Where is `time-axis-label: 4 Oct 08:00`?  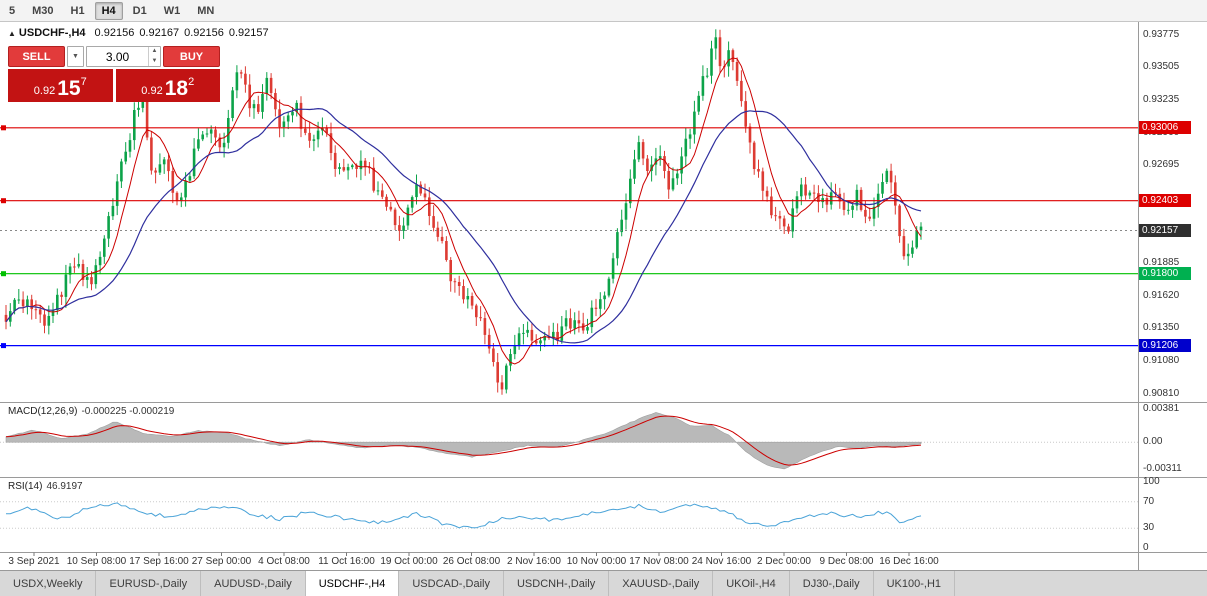 time-axis-label: 4 Oct 08:00 is located at coordinates (284, 561).